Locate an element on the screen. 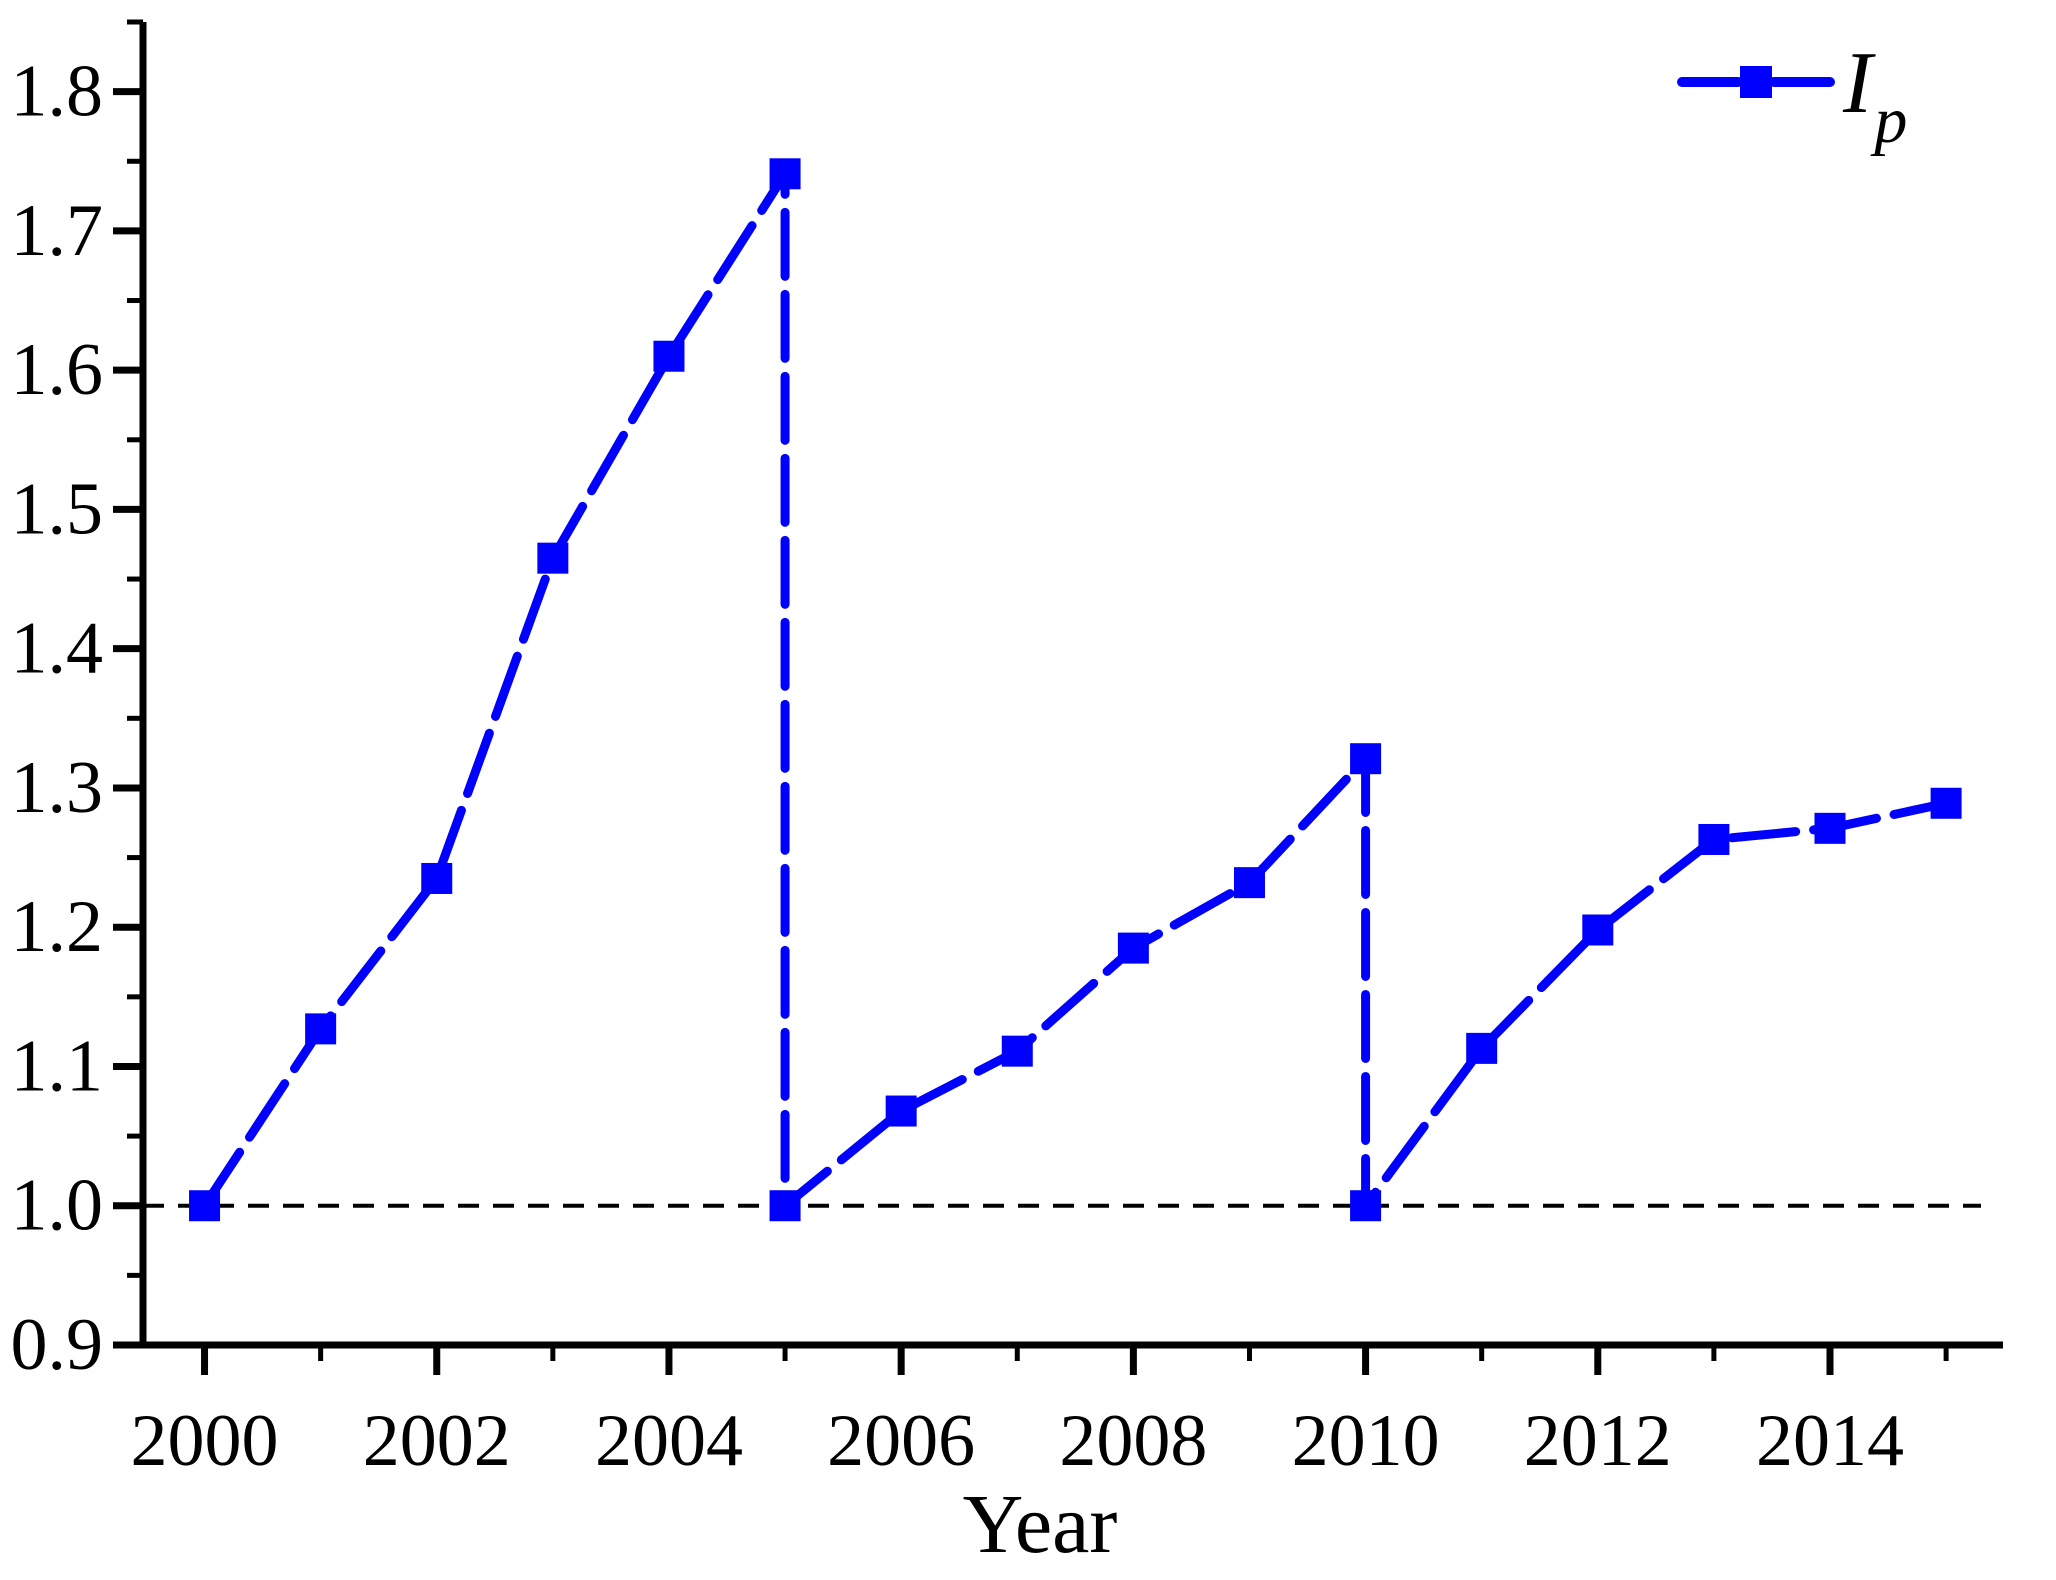 The width and height of the screenshot is (2056, 1580). x-tick-label: 2012 is located at coordinates (1598, 1441).